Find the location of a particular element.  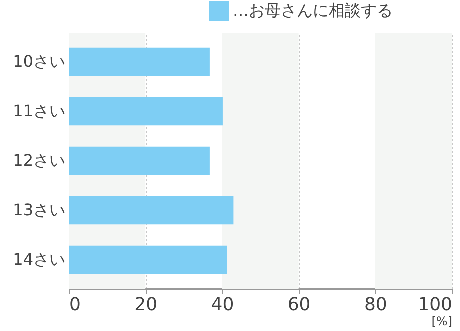

x-tick-label: 80 is located at coordinates (376, 305).